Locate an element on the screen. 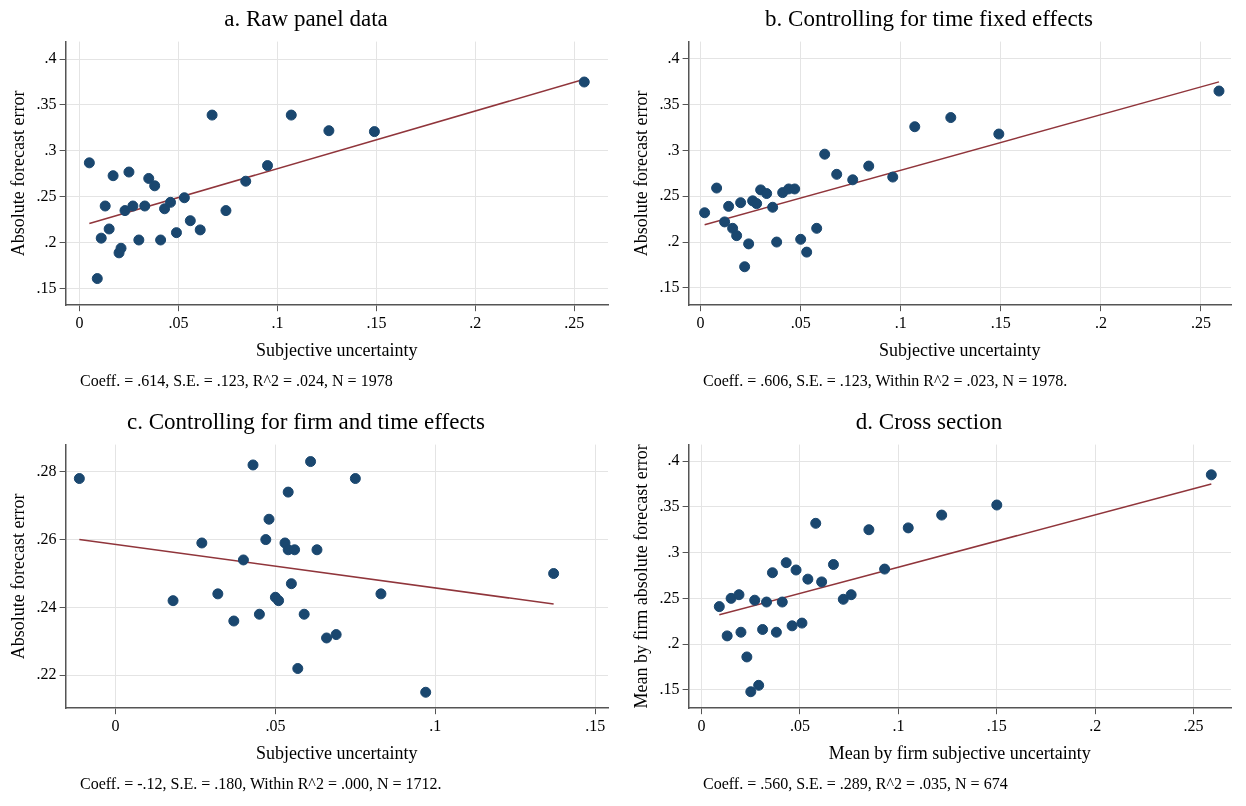 Image resolution: width=1246 pixels, height=806 pixels. y-tick-label: .24 is located at coordinates (46, 606).